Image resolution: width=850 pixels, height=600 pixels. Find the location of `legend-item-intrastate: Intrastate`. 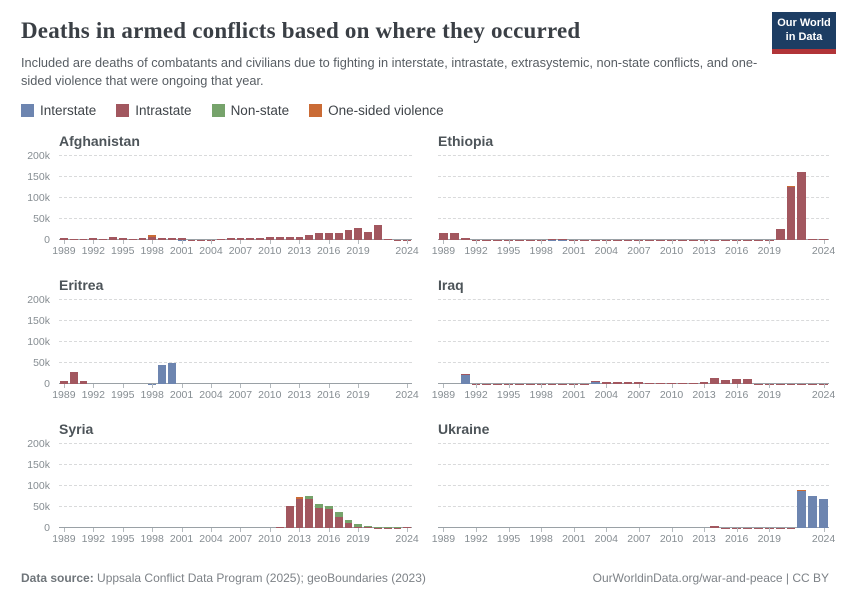

legend-item-intrastate: Intrastate is located at coordinates (154, 110).